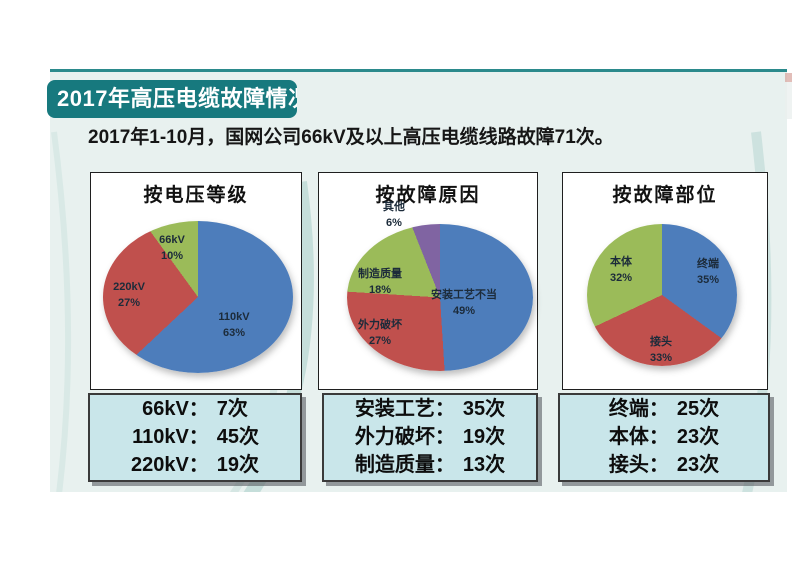 Image resolution: width=800 pixels, height=566 pixels. I want to click on stat-value: 25次, so click(698, 409).